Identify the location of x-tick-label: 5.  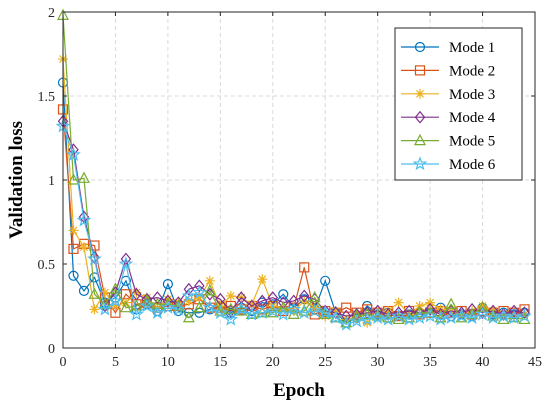
(115, 362).